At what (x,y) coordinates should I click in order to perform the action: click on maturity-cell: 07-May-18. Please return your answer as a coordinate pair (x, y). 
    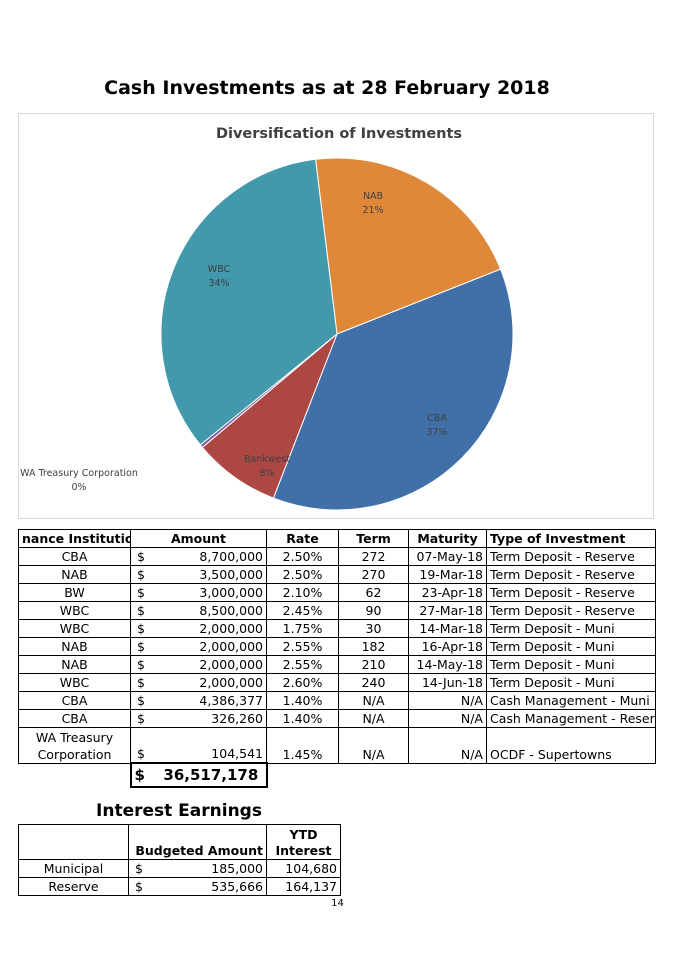
    Looking at the image, I should click on (447, 556).